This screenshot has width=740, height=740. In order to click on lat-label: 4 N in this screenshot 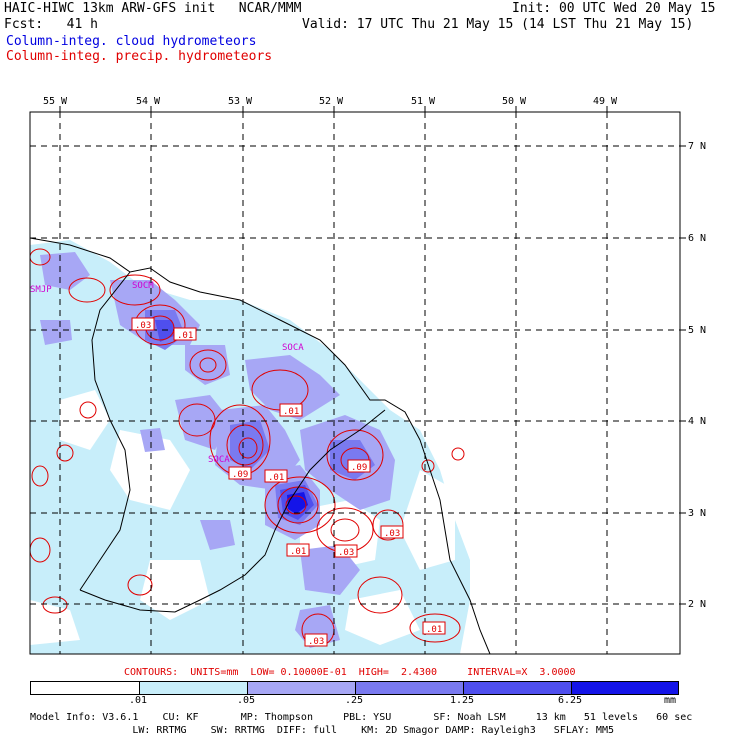, I will do `click(697, 421)`.